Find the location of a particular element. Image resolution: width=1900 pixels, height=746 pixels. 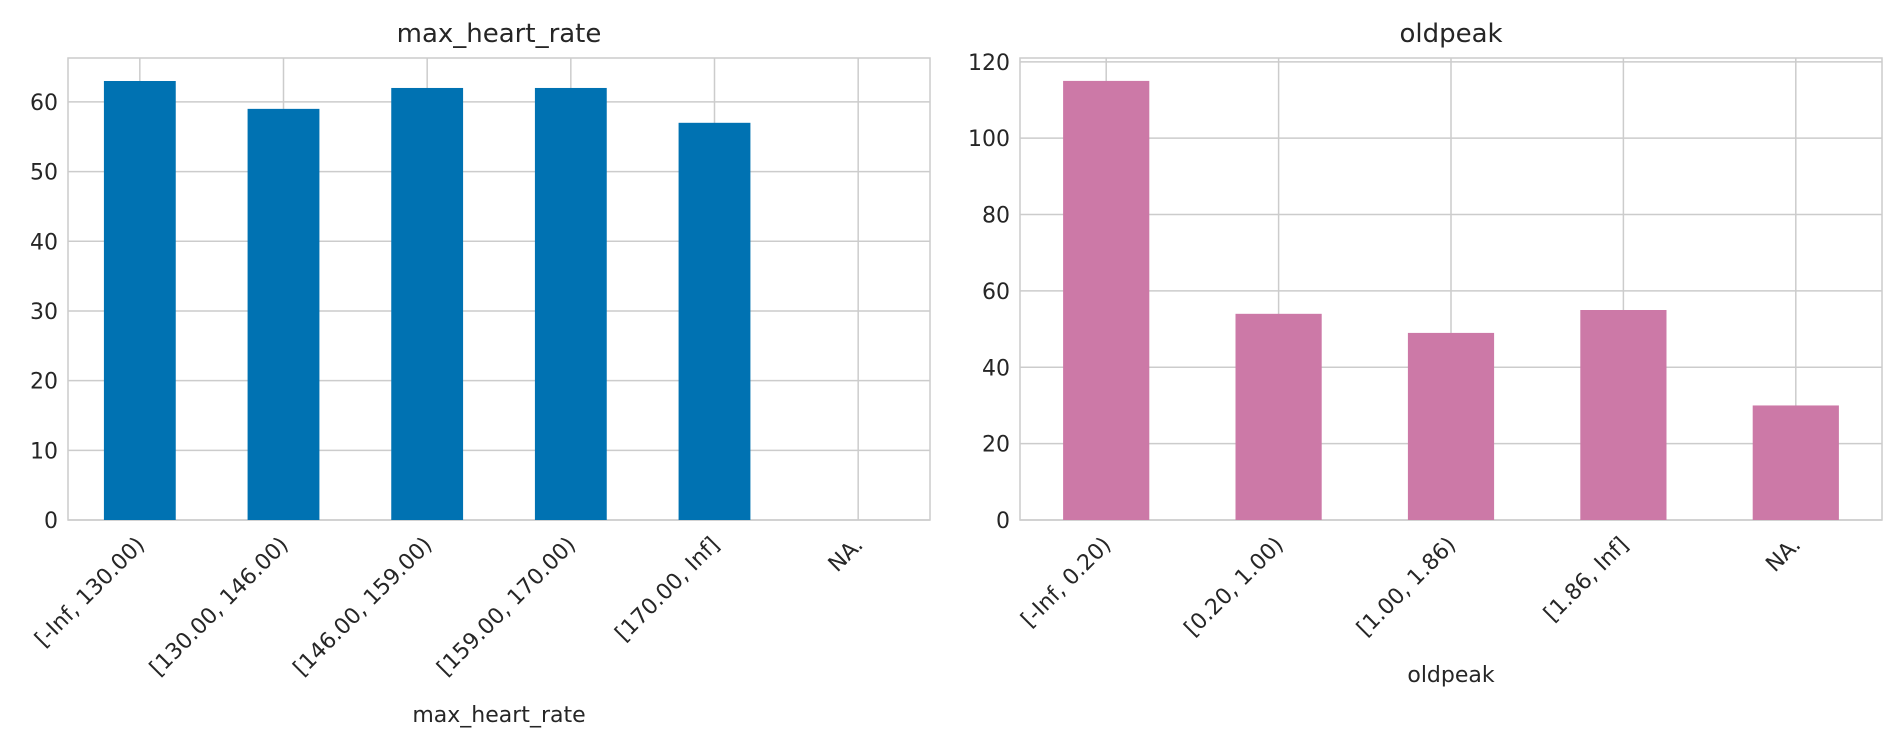

y-tick-label: 100 is located at coordinates (989, 139).